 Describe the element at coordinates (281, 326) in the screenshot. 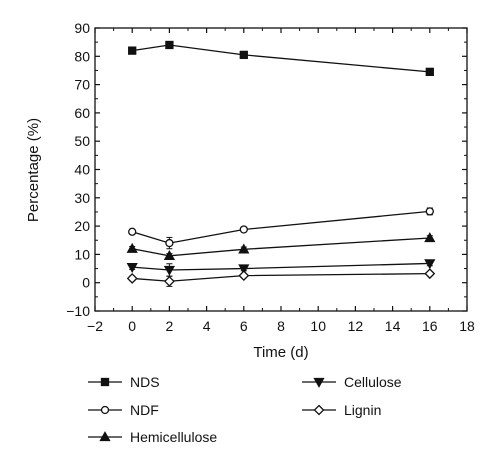

I see `x-tick-label: 8` at that location.